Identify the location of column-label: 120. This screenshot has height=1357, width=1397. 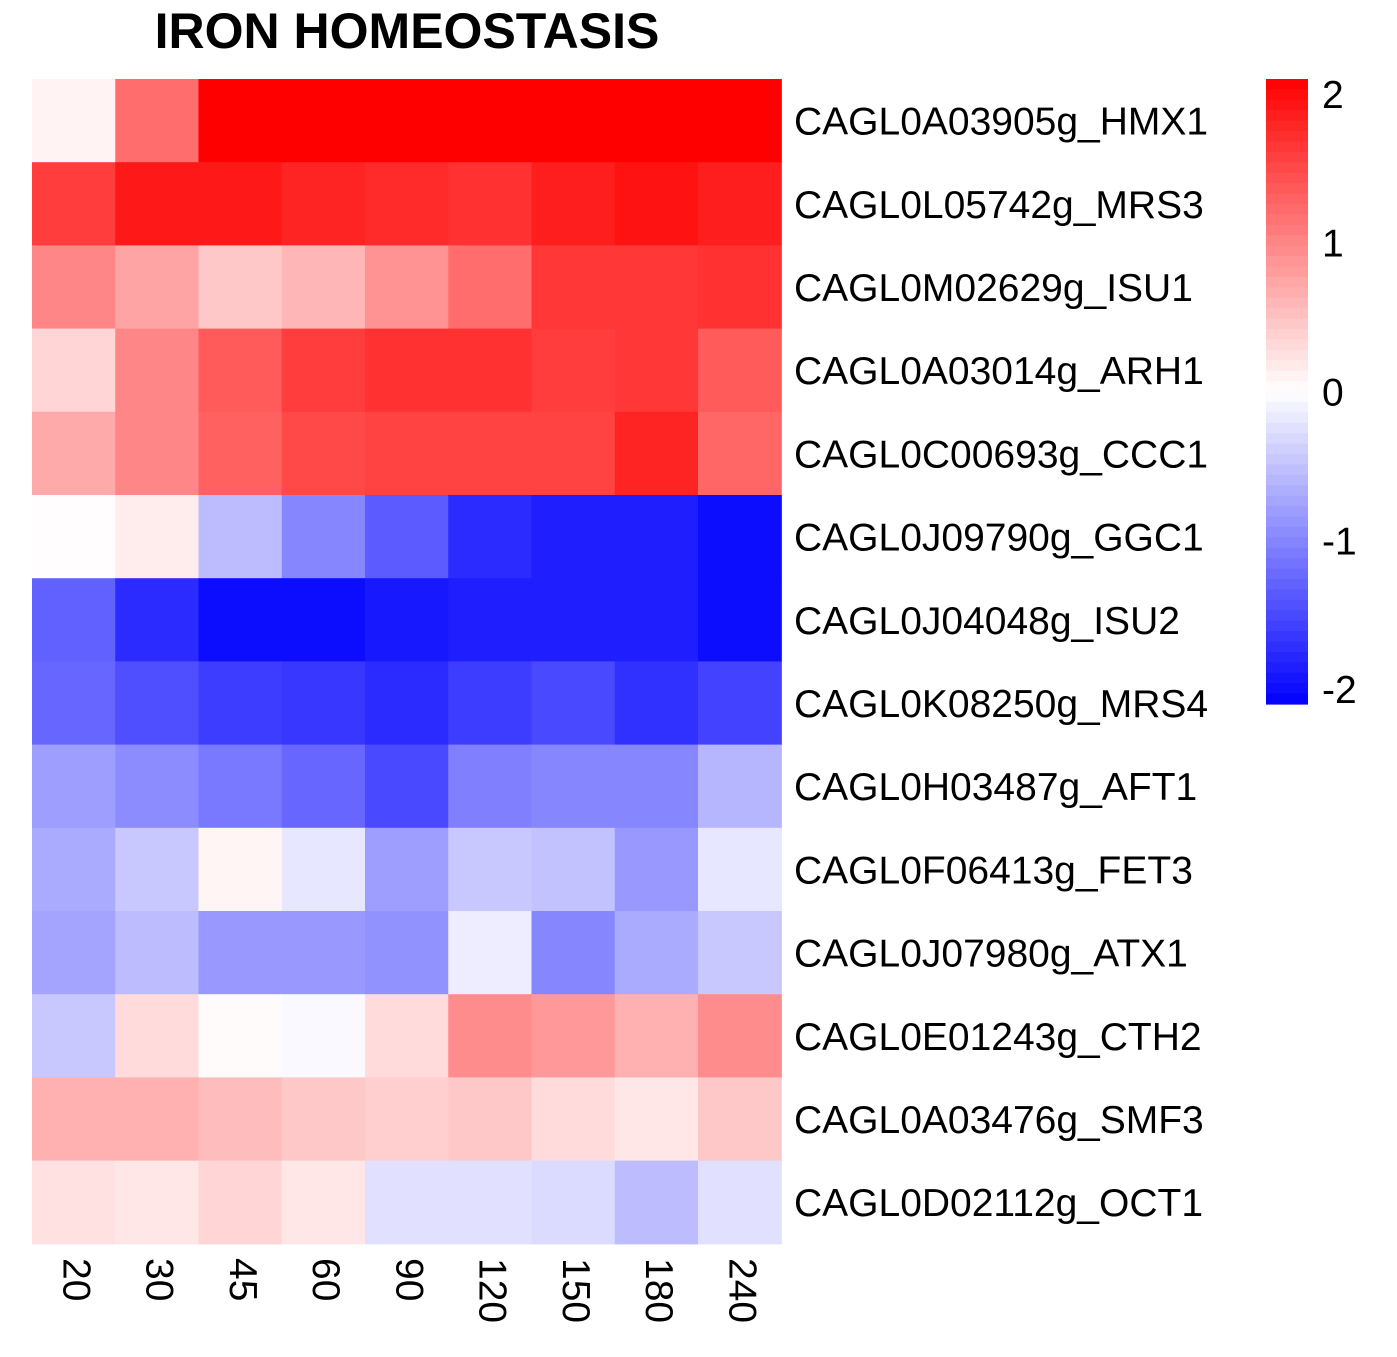
(492, 1290).